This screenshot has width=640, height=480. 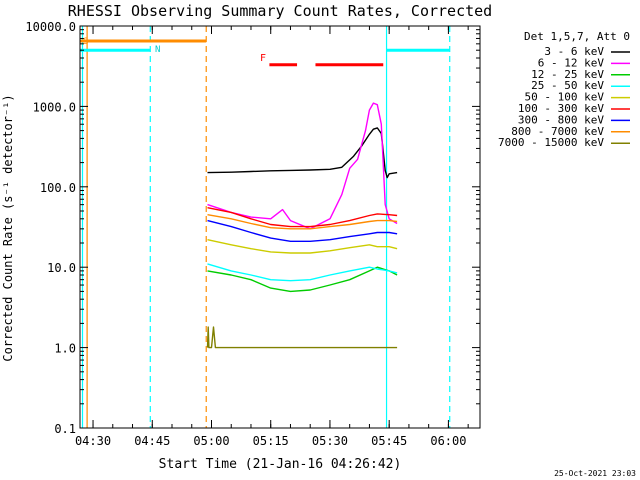 I want to click on legend-label: 100 - 300 keV, so click(x=561, y=108).